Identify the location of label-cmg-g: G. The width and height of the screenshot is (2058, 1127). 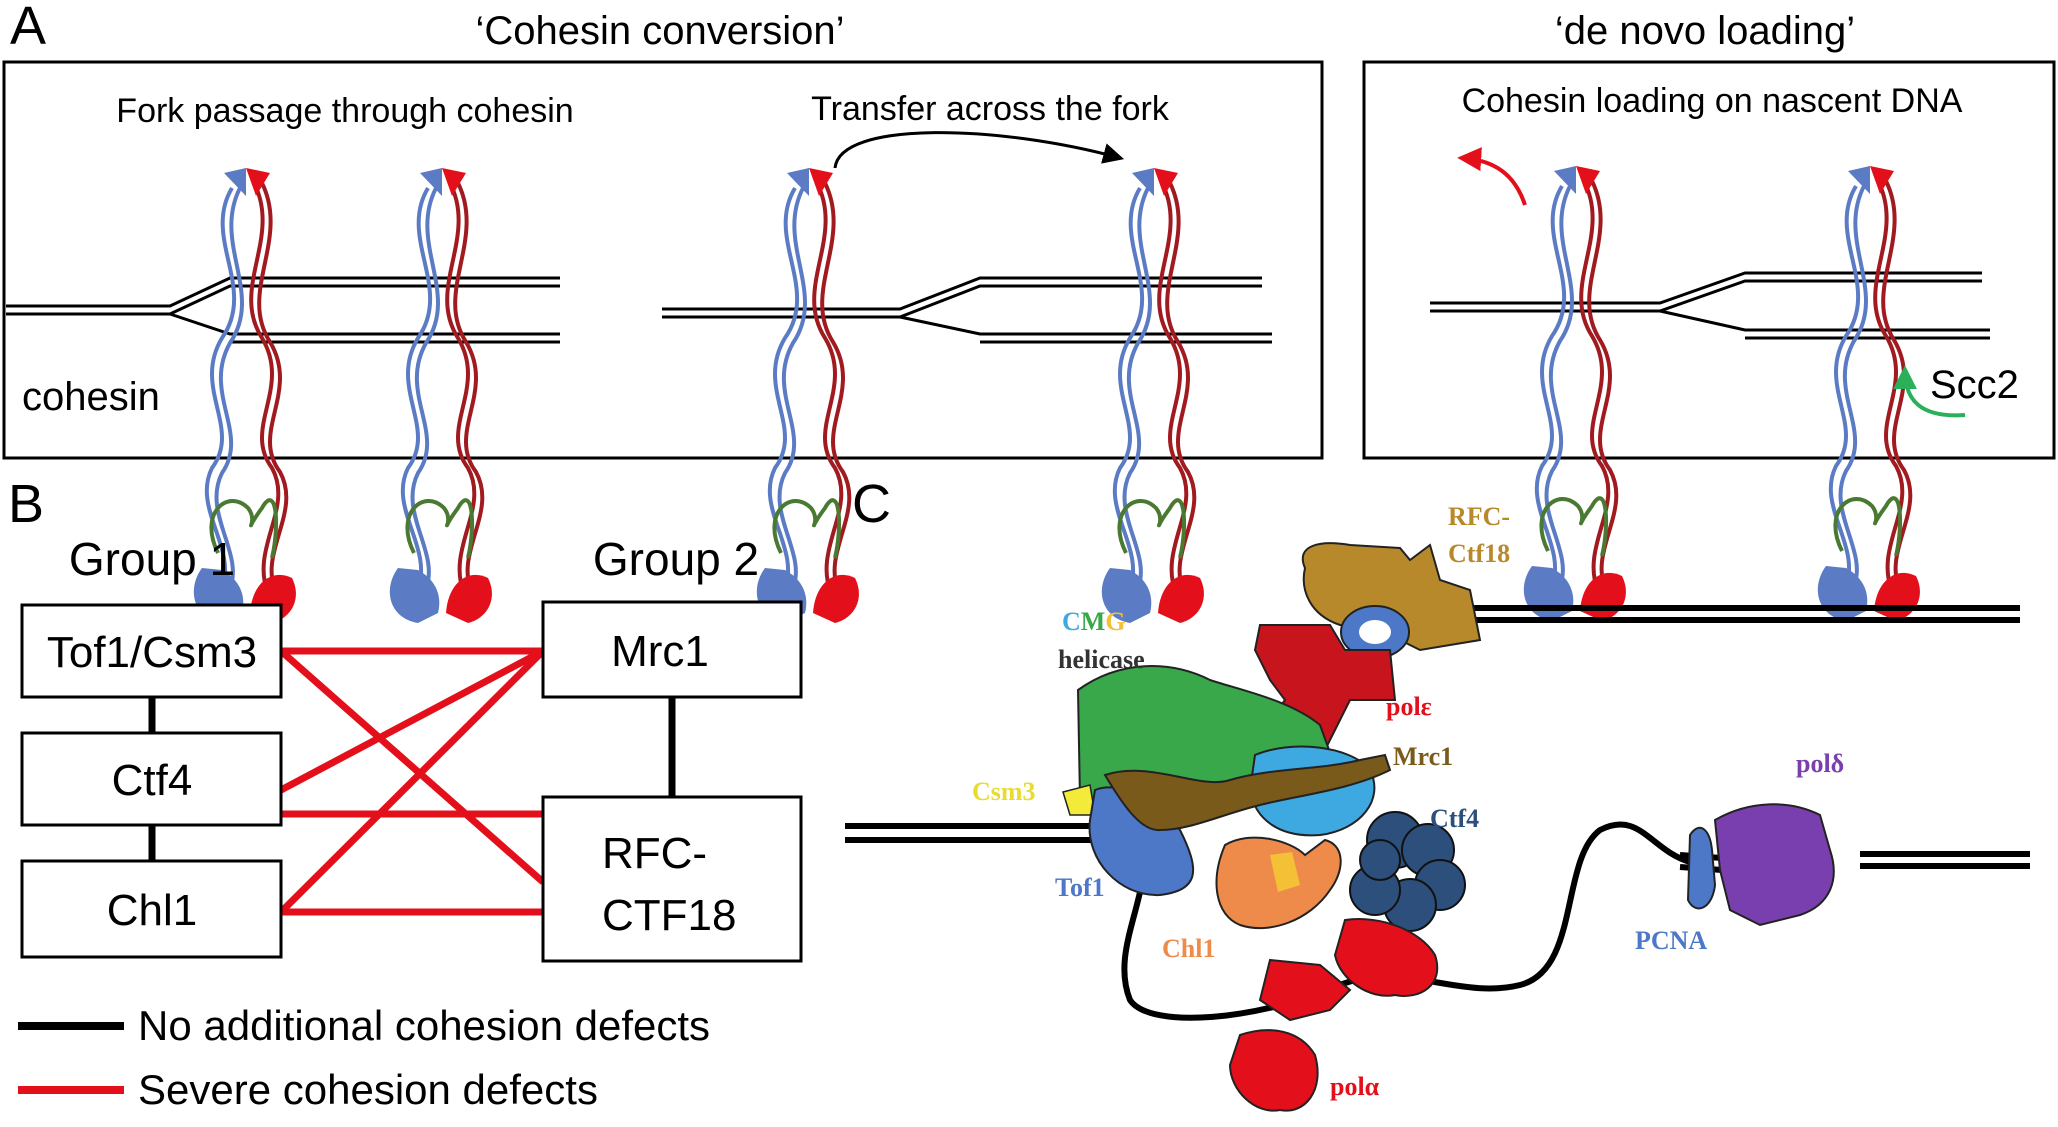
(1115, 621).